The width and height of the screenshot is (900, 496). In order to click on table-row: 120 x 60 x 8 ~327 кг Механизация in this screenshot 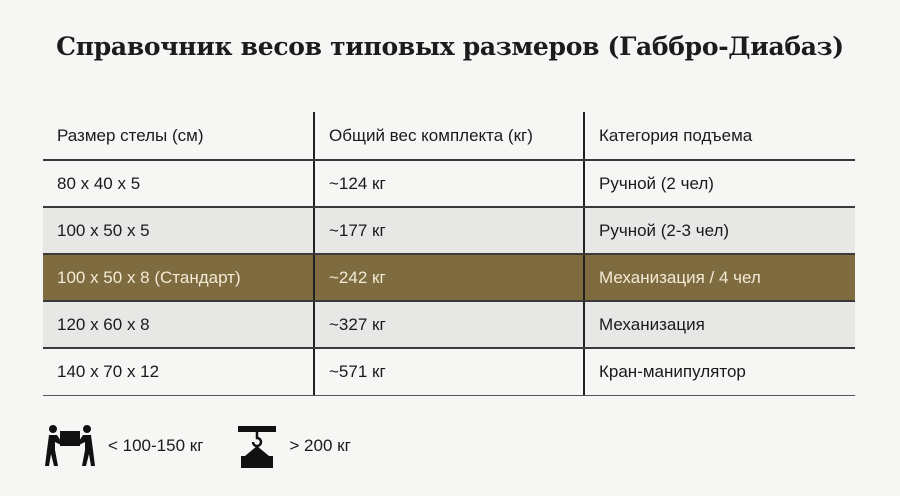, I will do `click(449, 325)`.